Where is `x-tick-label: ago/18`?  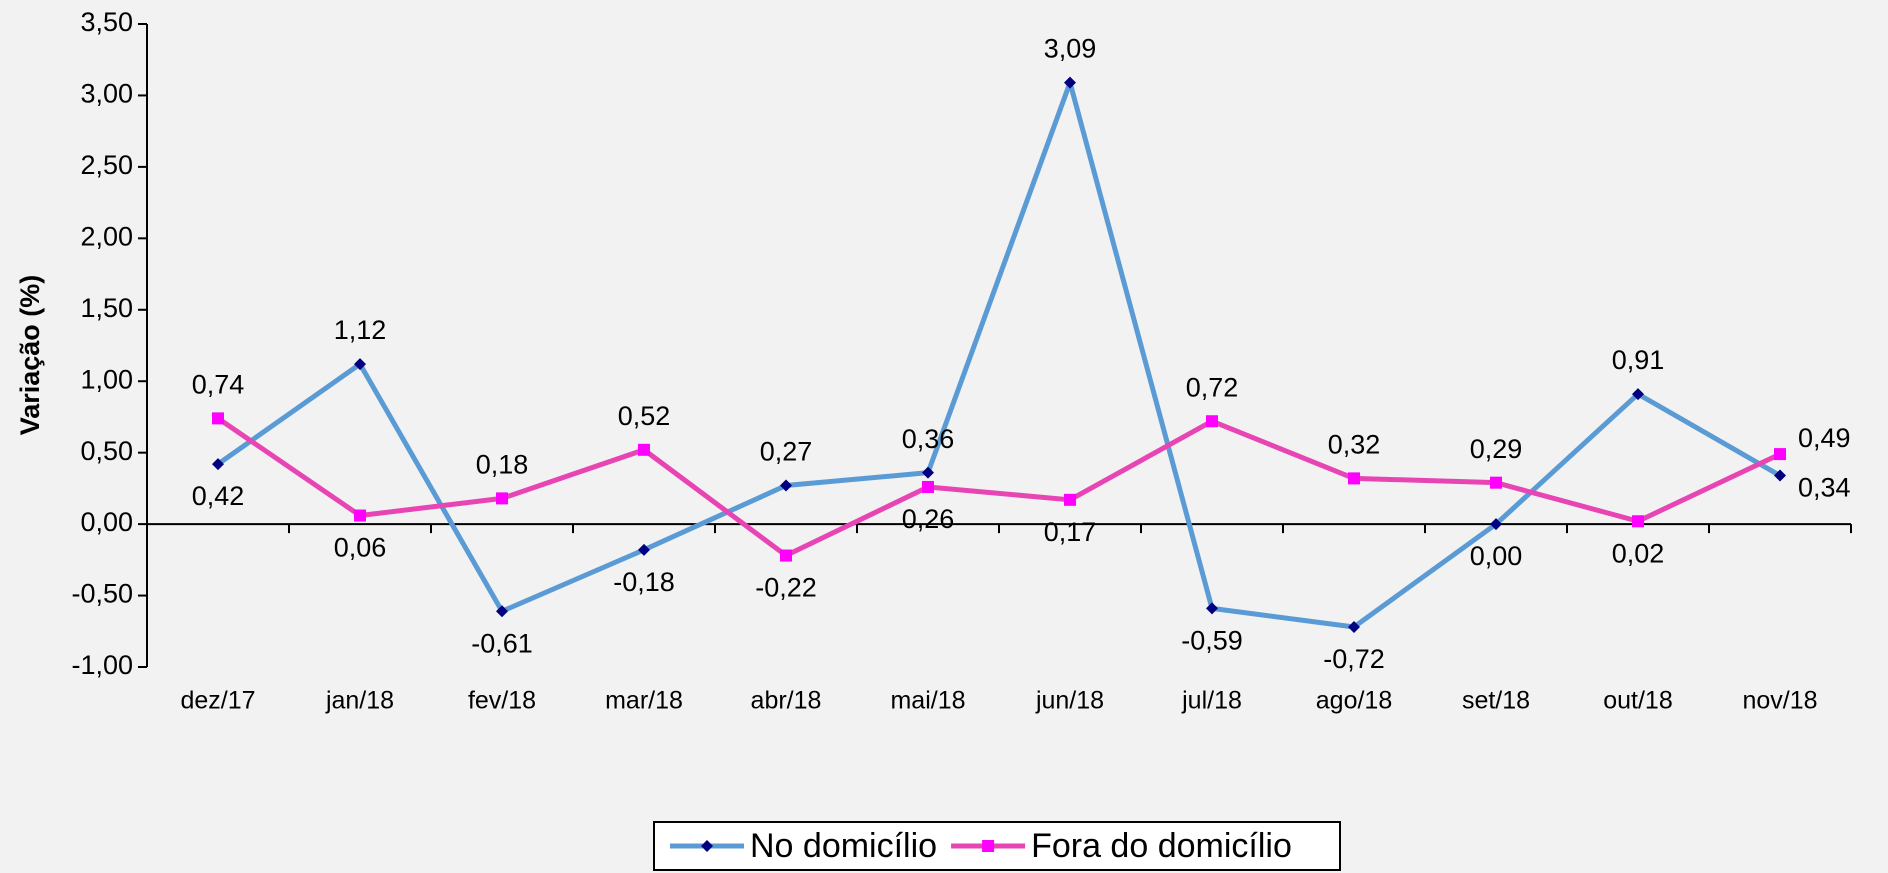
x-tick-label: ago/18 is located at coordinates (1354, 701).